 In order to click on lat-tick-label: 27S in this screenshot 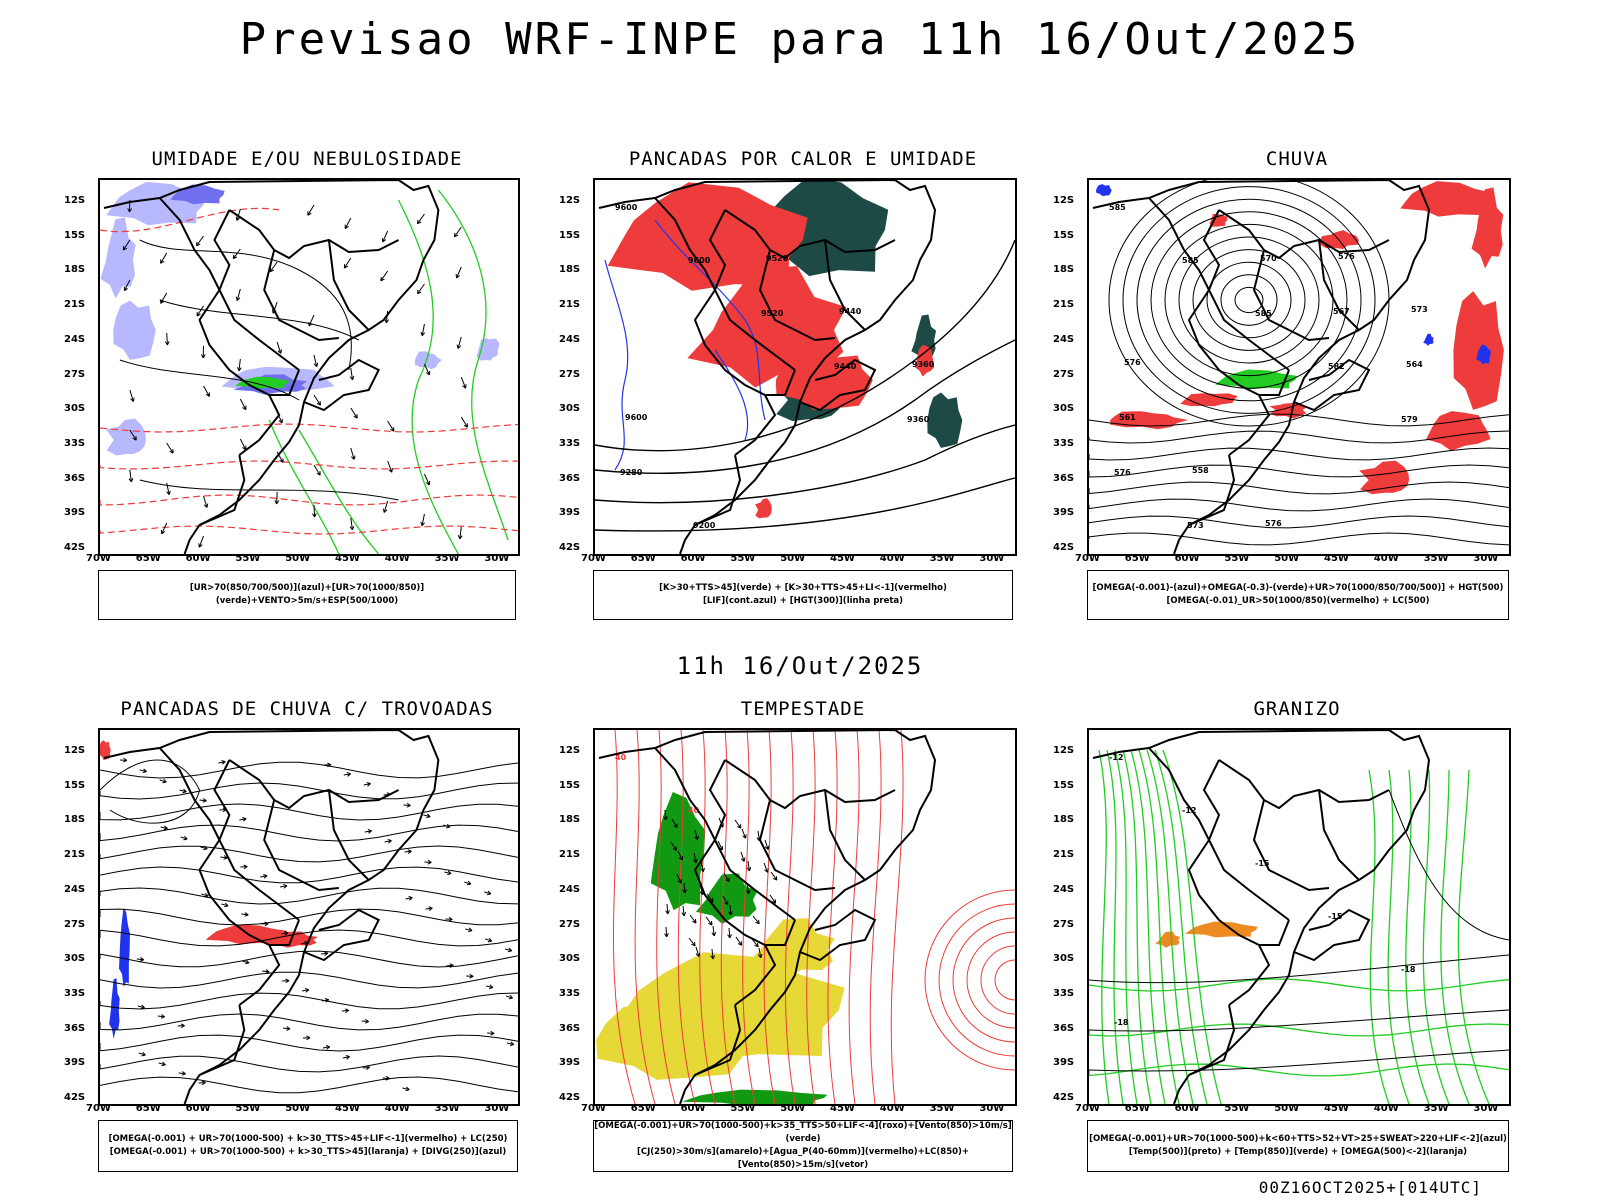, I will do `click(1064, 924)`.